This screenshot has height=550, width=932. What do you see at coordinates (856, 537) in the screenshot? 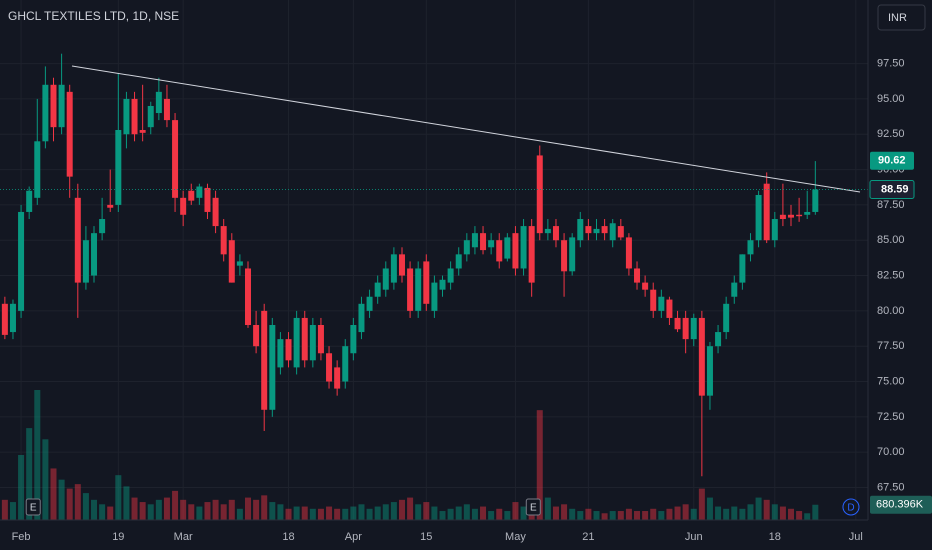
I see `x-tick-label: Jul` at bounding box center [856, 537].